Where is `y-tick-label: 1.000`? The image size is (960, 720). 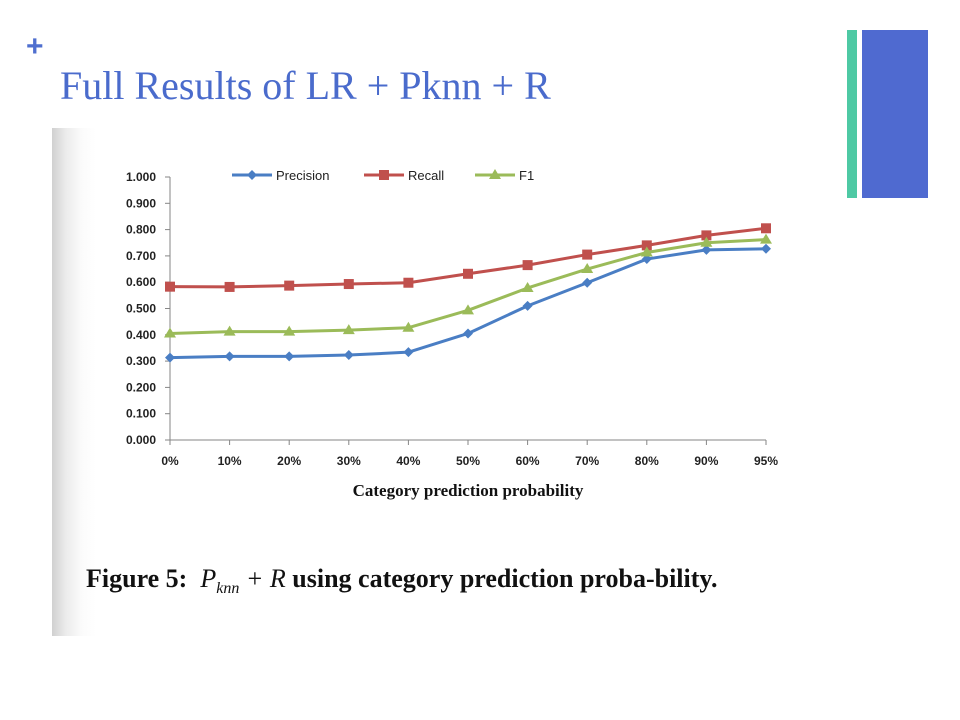
y-tick-label: 1.000 is located at coordinates (141, 177).